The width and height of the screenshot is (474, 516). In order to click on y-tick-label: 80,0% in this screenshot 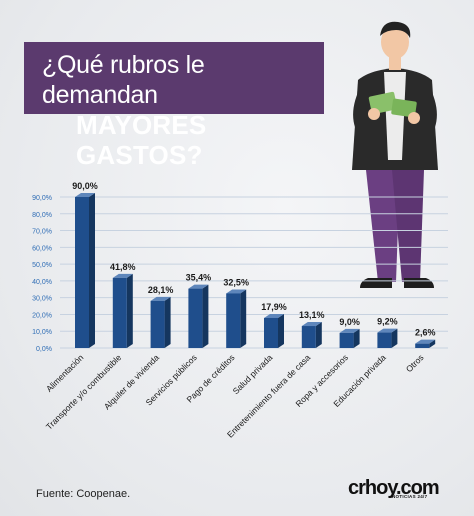, I will do `click(42, 215)`.